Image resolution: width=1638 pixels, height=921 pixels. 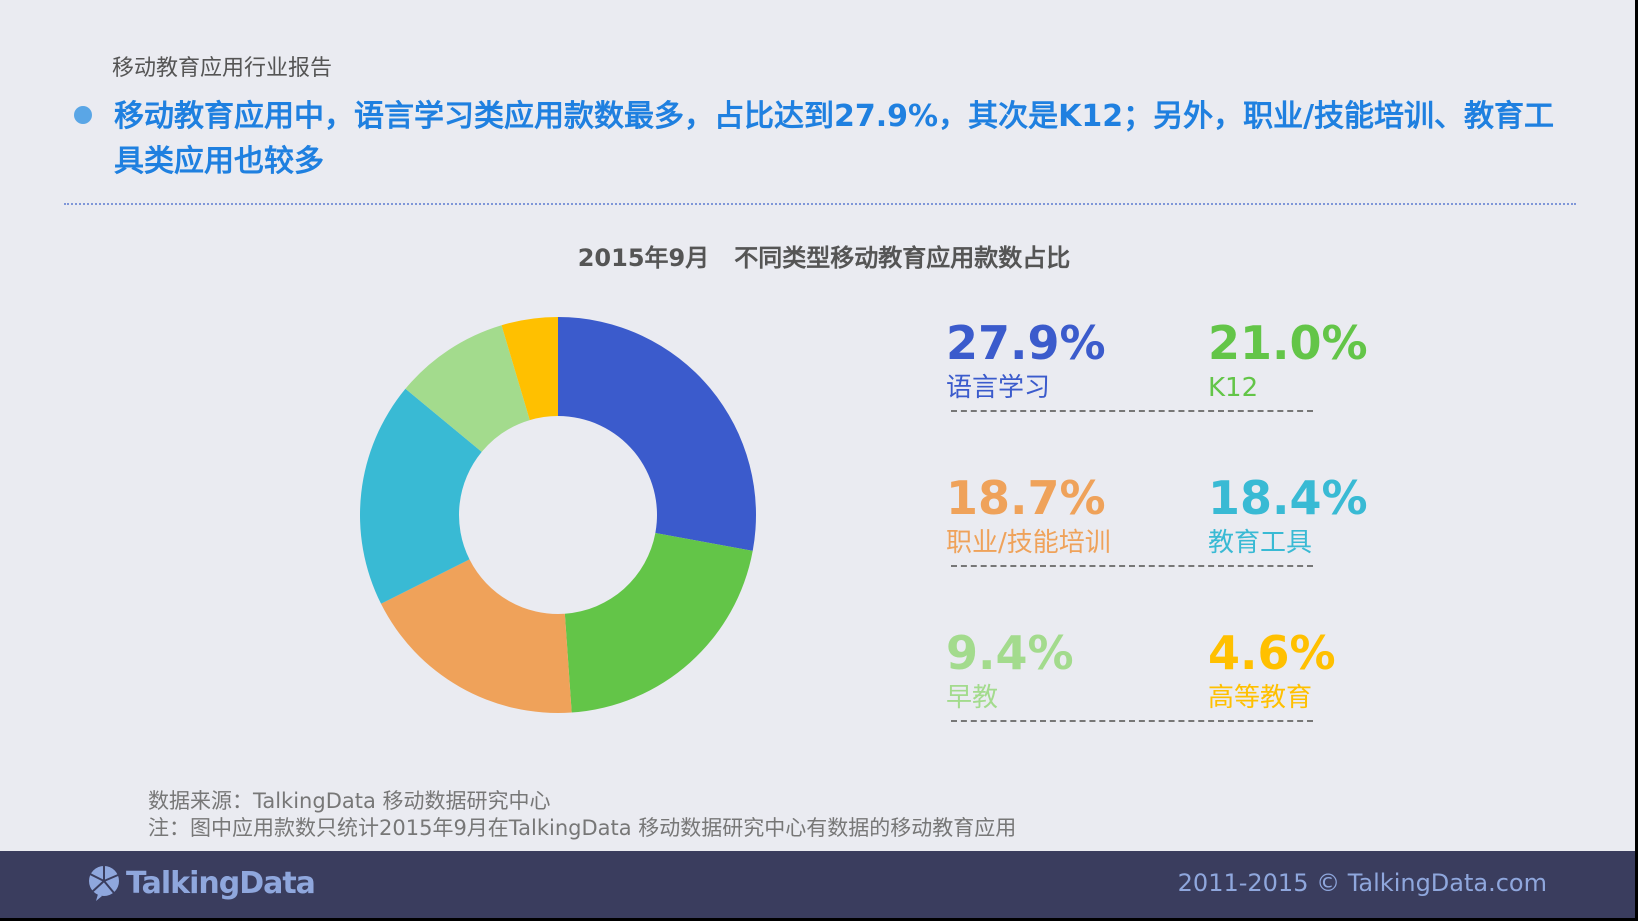 I want to click on talkingdata-logo: TalkingData, so click(x=201, y=883).